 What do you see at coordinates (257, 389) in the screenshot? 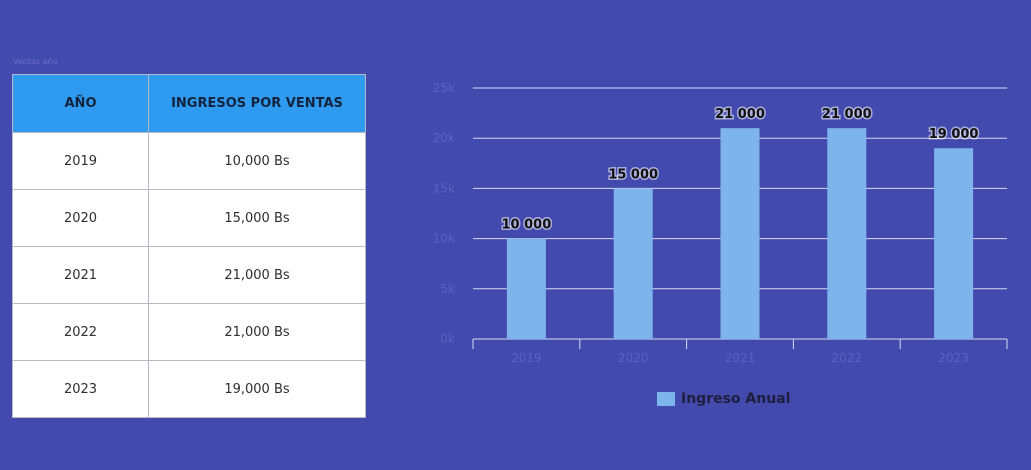
I see `cell-revenue: 19,000 Bs` at bounding box center [257, 389].